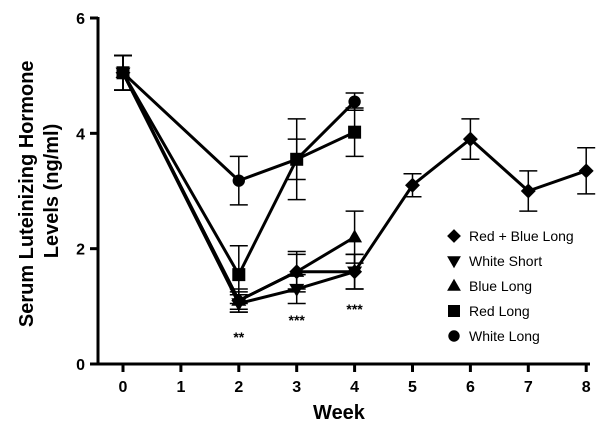  I want to click on x-tick-label: 4, so click(354, 387).